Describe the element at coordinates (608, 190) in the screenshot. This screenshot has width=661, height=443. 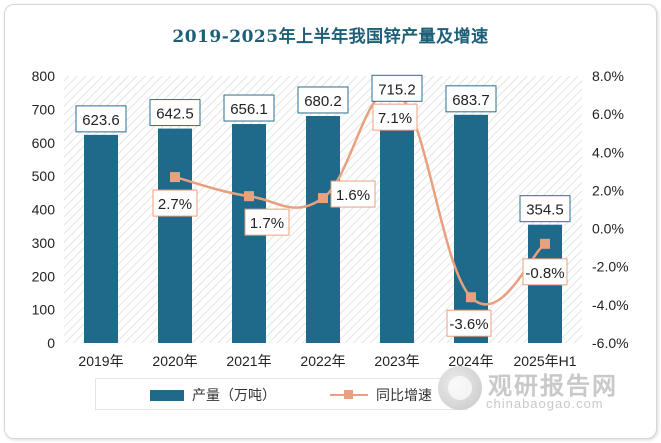
I see `y-right-tick-label: 2.0%` at that location.